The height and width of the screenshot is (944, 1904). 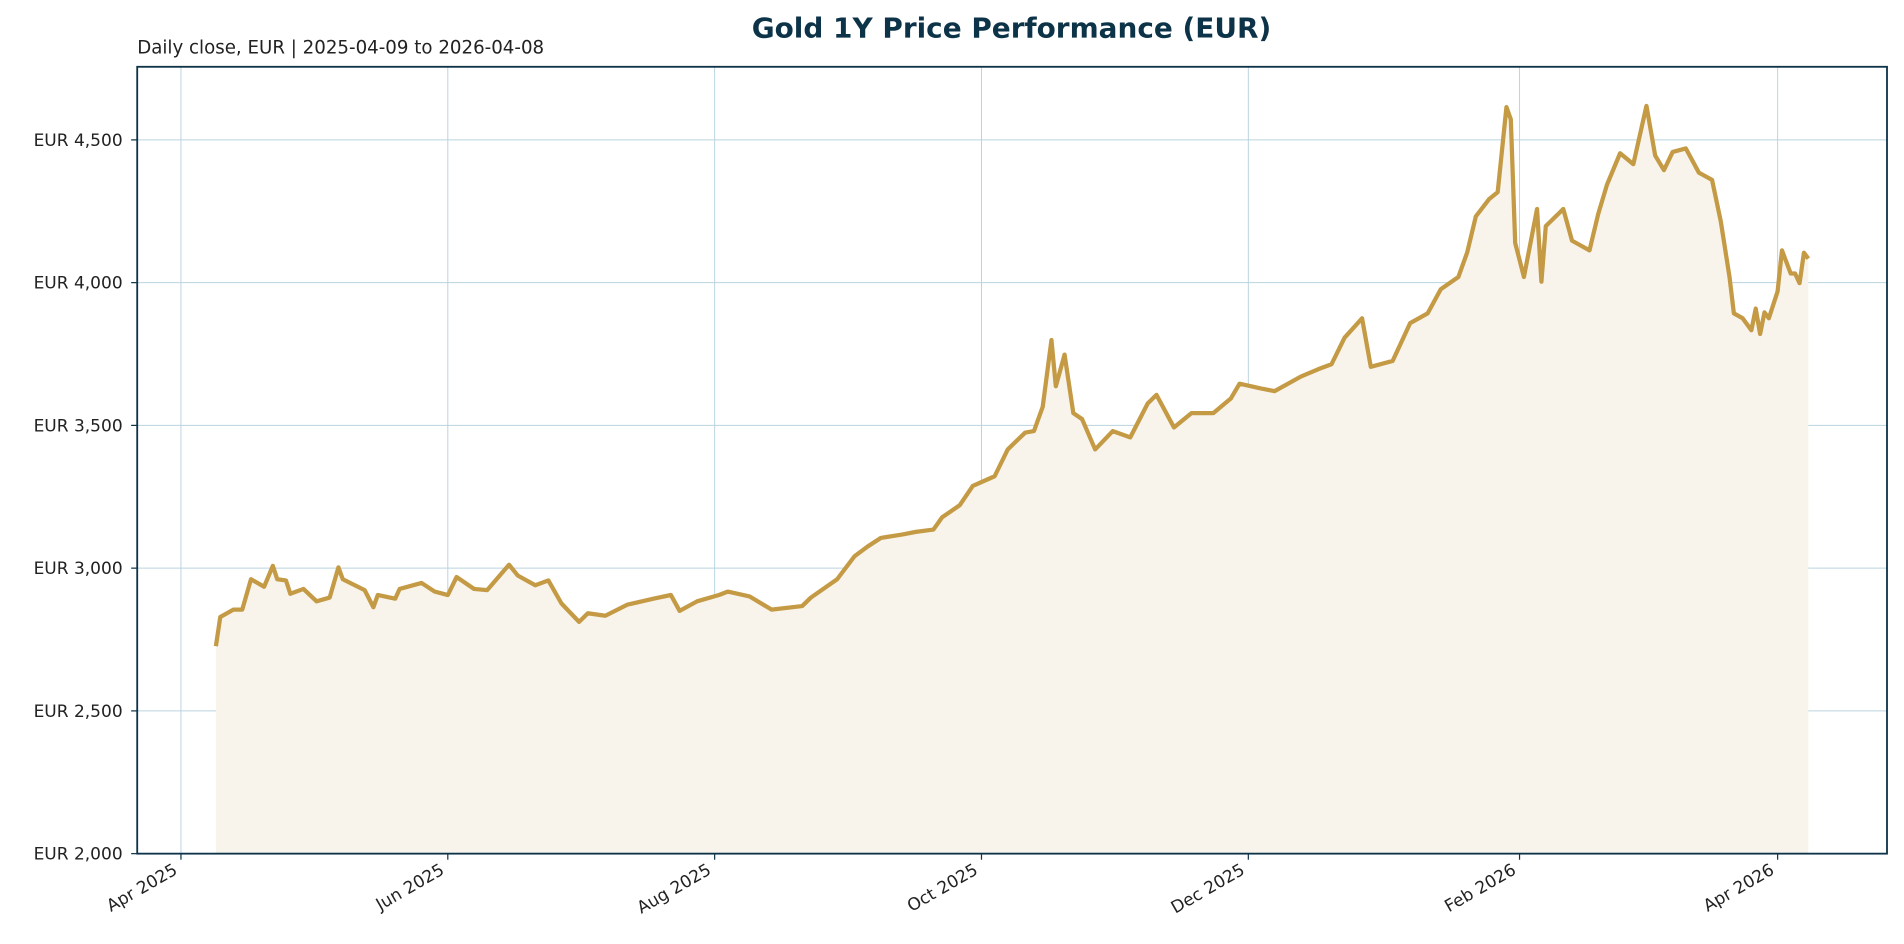 What do you see at coordinates (78, 712) in the screenshot?
I see `y-tick-label: EUR 2,500` at bounding box center [78, 712].